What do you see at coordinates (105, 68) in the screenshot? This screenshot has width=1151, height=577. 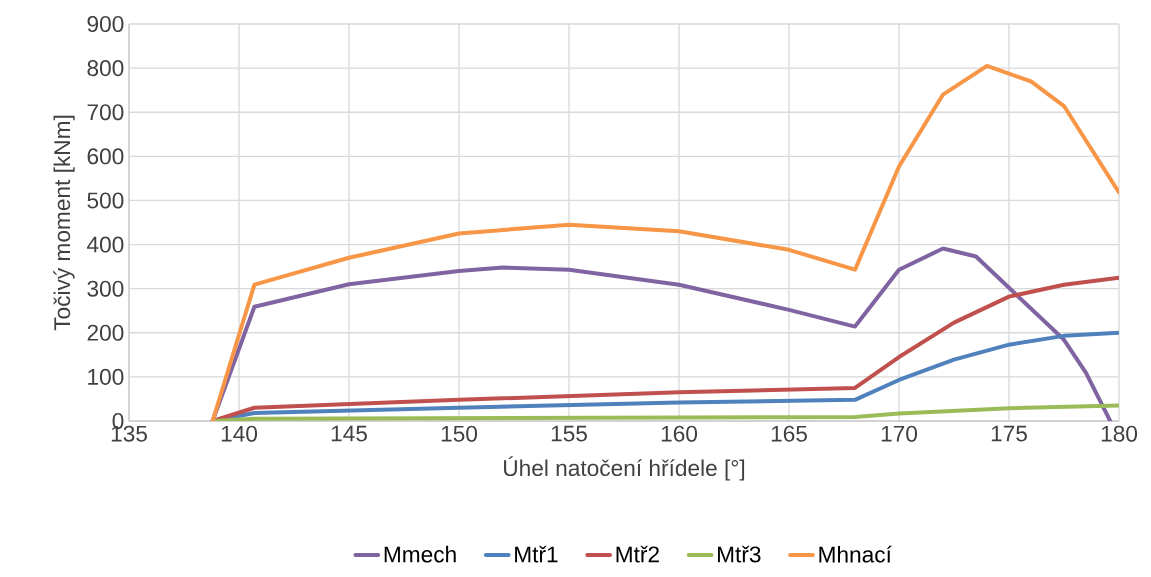 I see `y-tick-label: 800` at bounding box center [105, 68].